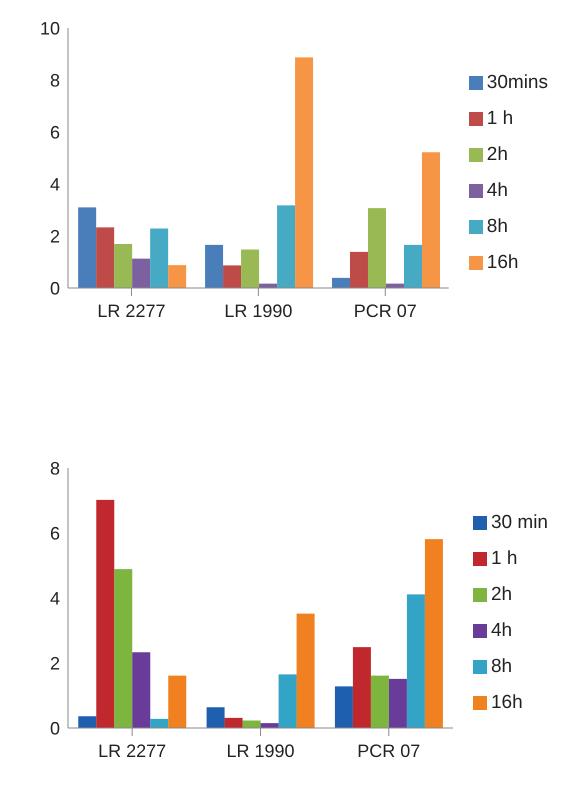 This screenshot has width=576, height=793. Describe the element at coordinates (517, 82) in the screenshot. I see `legend-label: 30mins` at that location.